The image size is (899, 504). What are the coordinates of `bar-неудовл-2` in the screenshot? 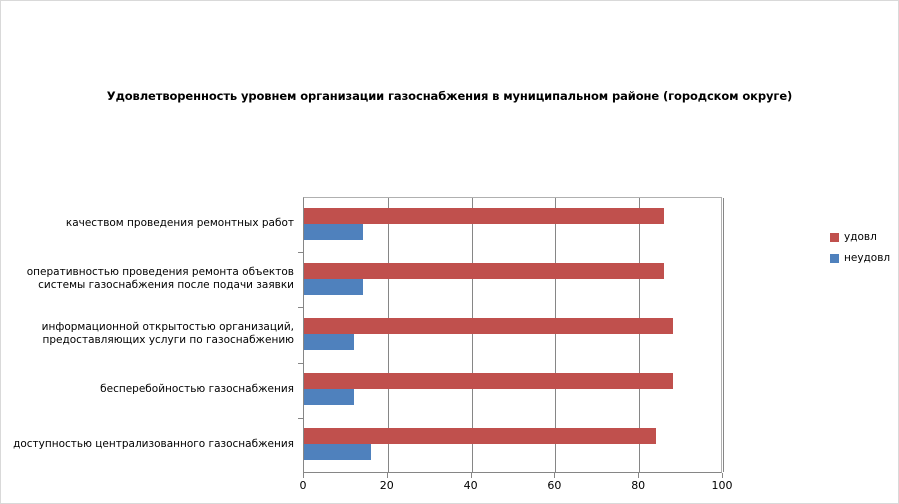 It's located at (329, 342).